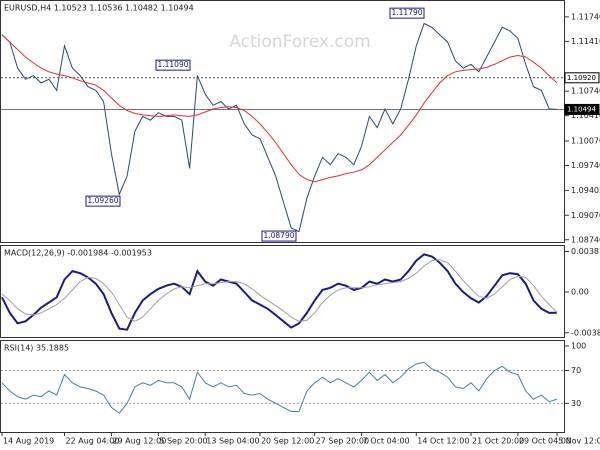  I want to click on y-tick-label: 1.08740, so click(585, 239).